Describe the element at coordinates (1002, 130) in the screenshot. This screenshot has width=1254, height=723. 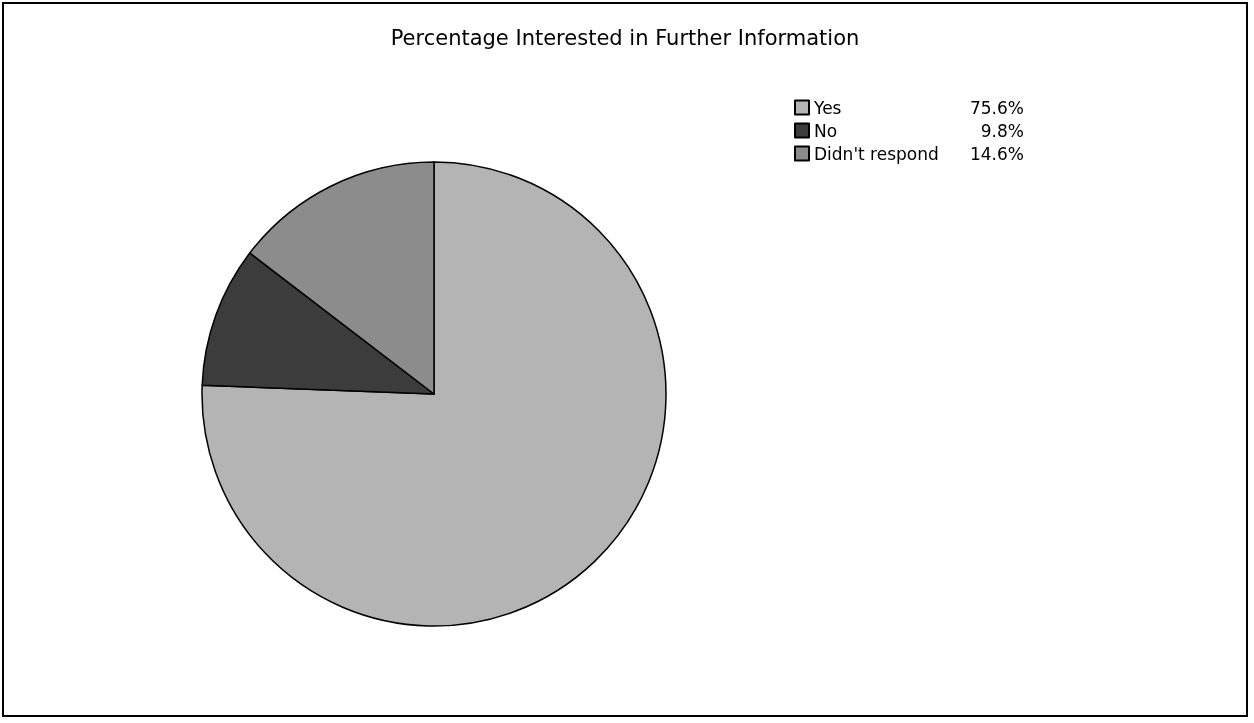
I see `data-label: 9.8%` at that location.